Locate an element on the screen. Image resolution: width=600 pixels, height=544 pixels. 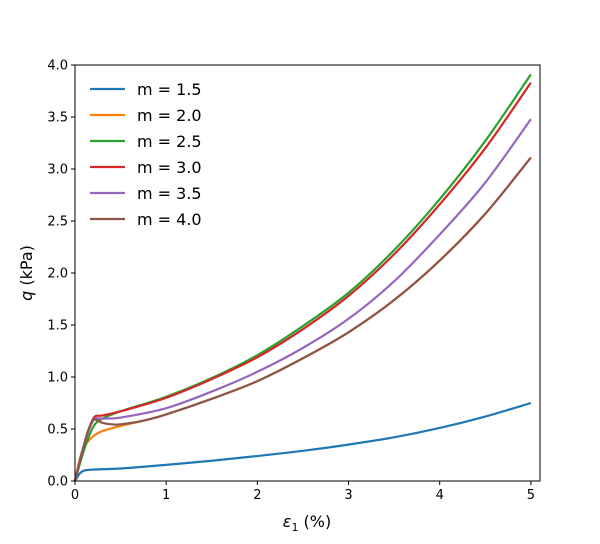
x-tick-label: 5 is located at coordinates (531, 495).